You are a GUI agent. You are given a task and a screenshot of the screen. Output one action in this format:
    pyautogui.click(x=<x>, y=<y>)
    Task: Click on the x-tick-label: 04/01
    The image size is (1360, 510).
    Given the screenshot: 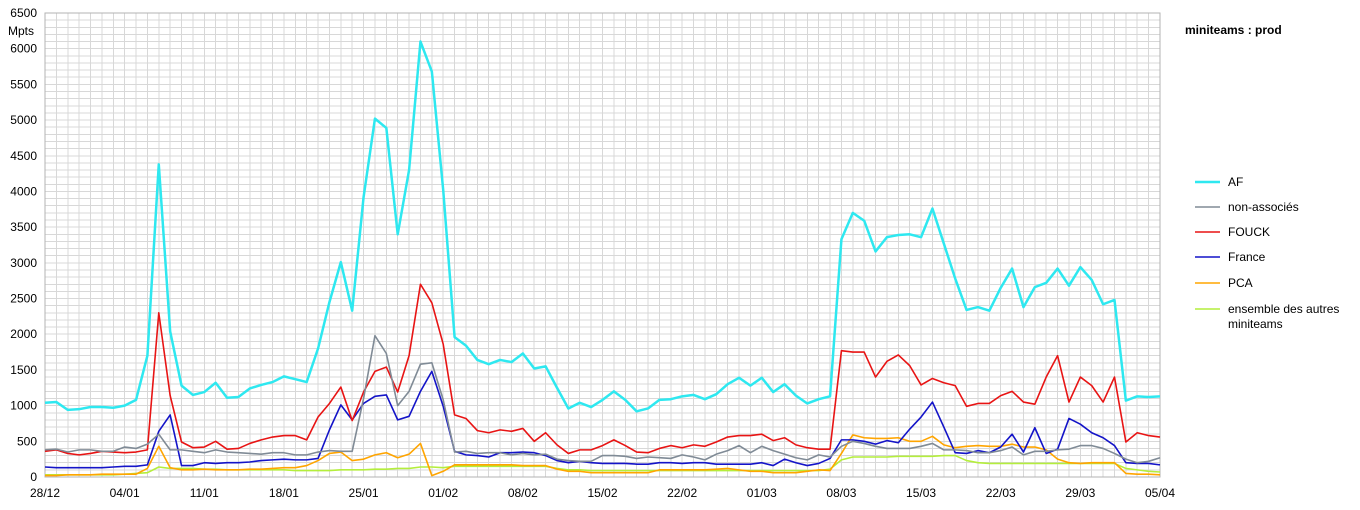 What is the action you would take?
    pyautogui.click(x=125, y=493)
    